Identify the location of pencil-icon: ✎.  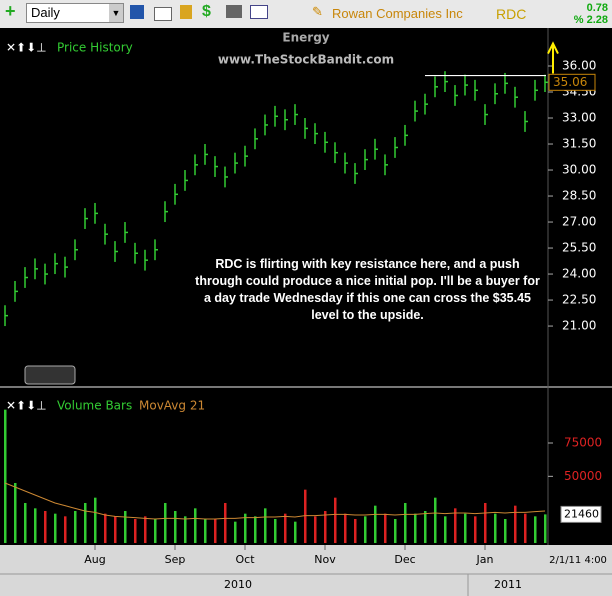
(317, 11).